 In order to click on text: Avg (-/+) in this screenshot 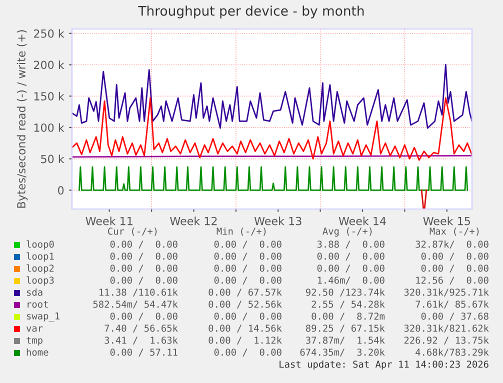, I will do `click(347, 232)`.